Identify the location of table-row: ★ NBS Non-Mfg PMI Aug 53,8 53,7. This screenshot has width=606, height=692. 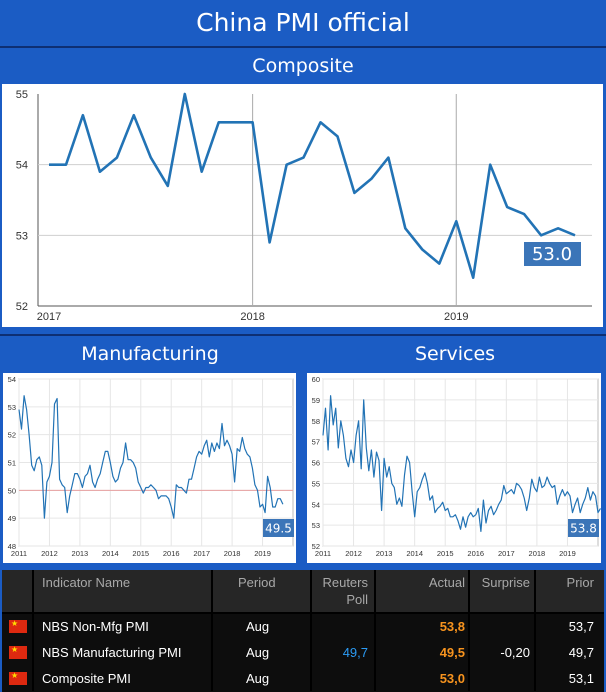
(303, 627).